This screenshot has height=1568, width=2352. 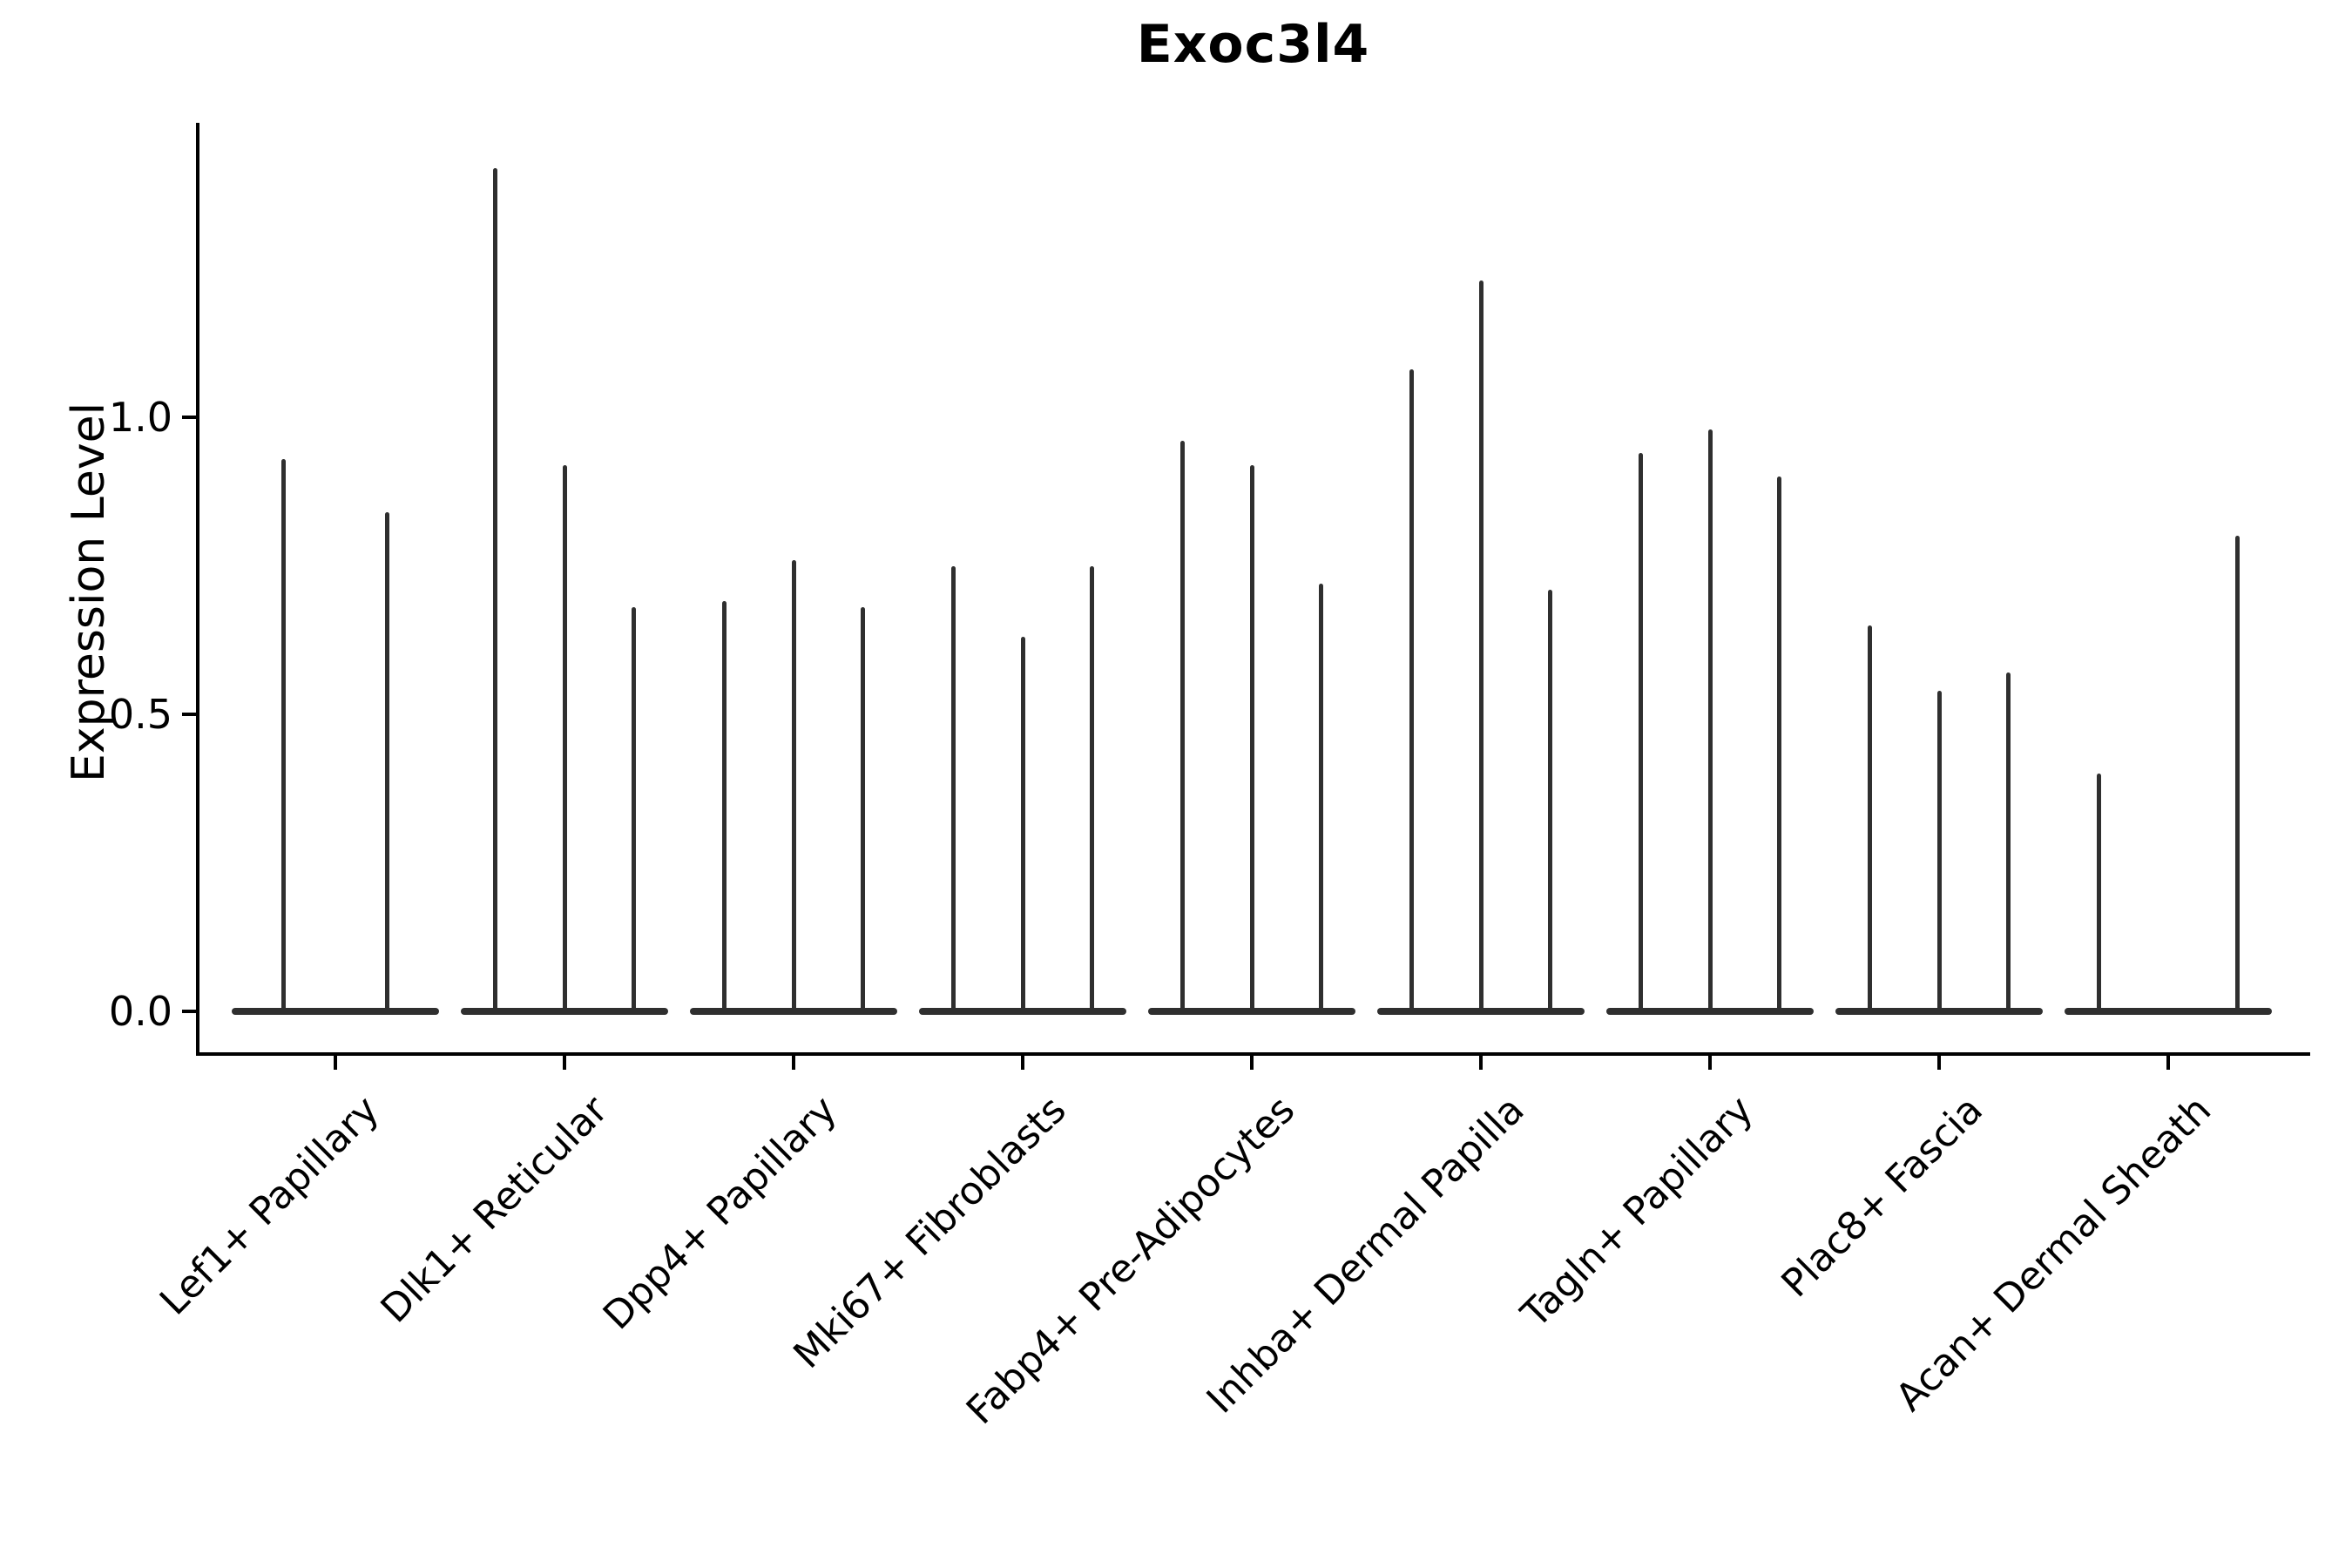 What do you see at coordinates (1637, 1212) in the screenshot?
I see `x-tick-label: Tagln+ Papillary` at bounding box center [1637, 1212].